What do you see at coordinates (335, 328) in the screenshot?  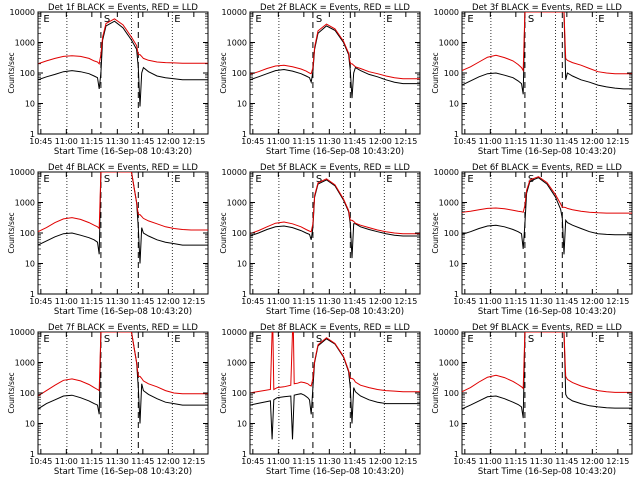 I see `panel-title: Det 8f BLACK = Events, RED = LLD` at bounding box center [335, 328].